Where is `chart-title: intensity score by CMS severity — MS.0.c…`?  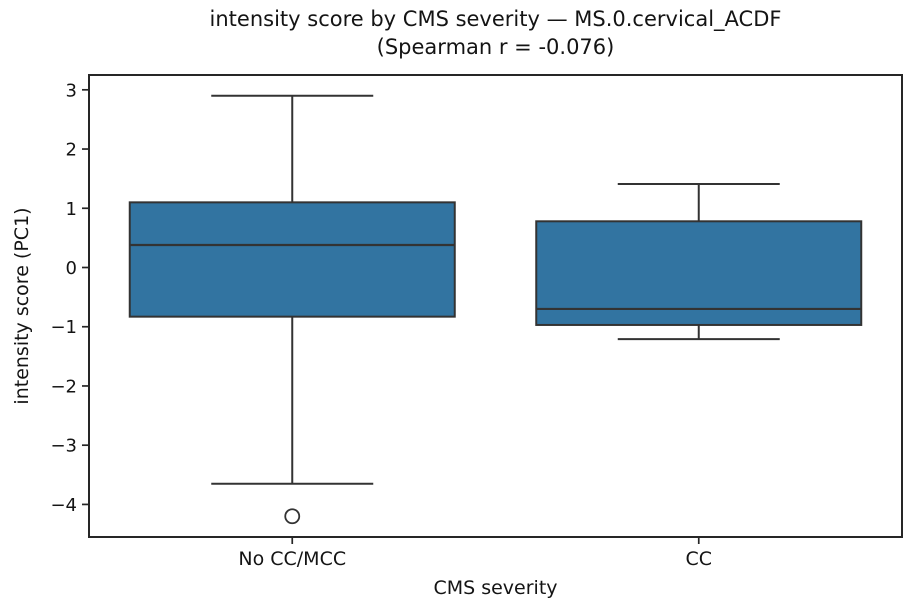
chart-title: intensity score by CMS severity — MS.0.c… is located at coordinates (495, 19).